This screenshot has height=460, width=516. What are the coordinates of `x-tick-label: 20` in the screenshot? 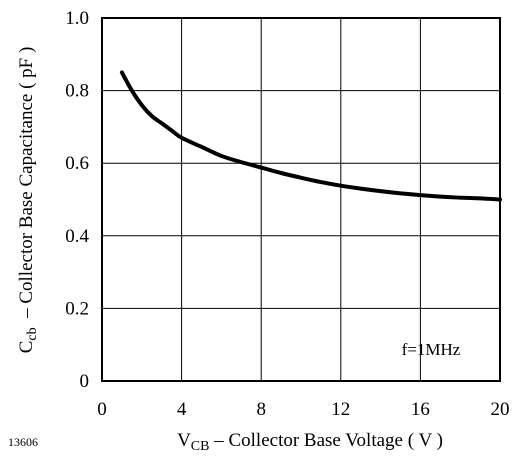 It's located at (500, 409).